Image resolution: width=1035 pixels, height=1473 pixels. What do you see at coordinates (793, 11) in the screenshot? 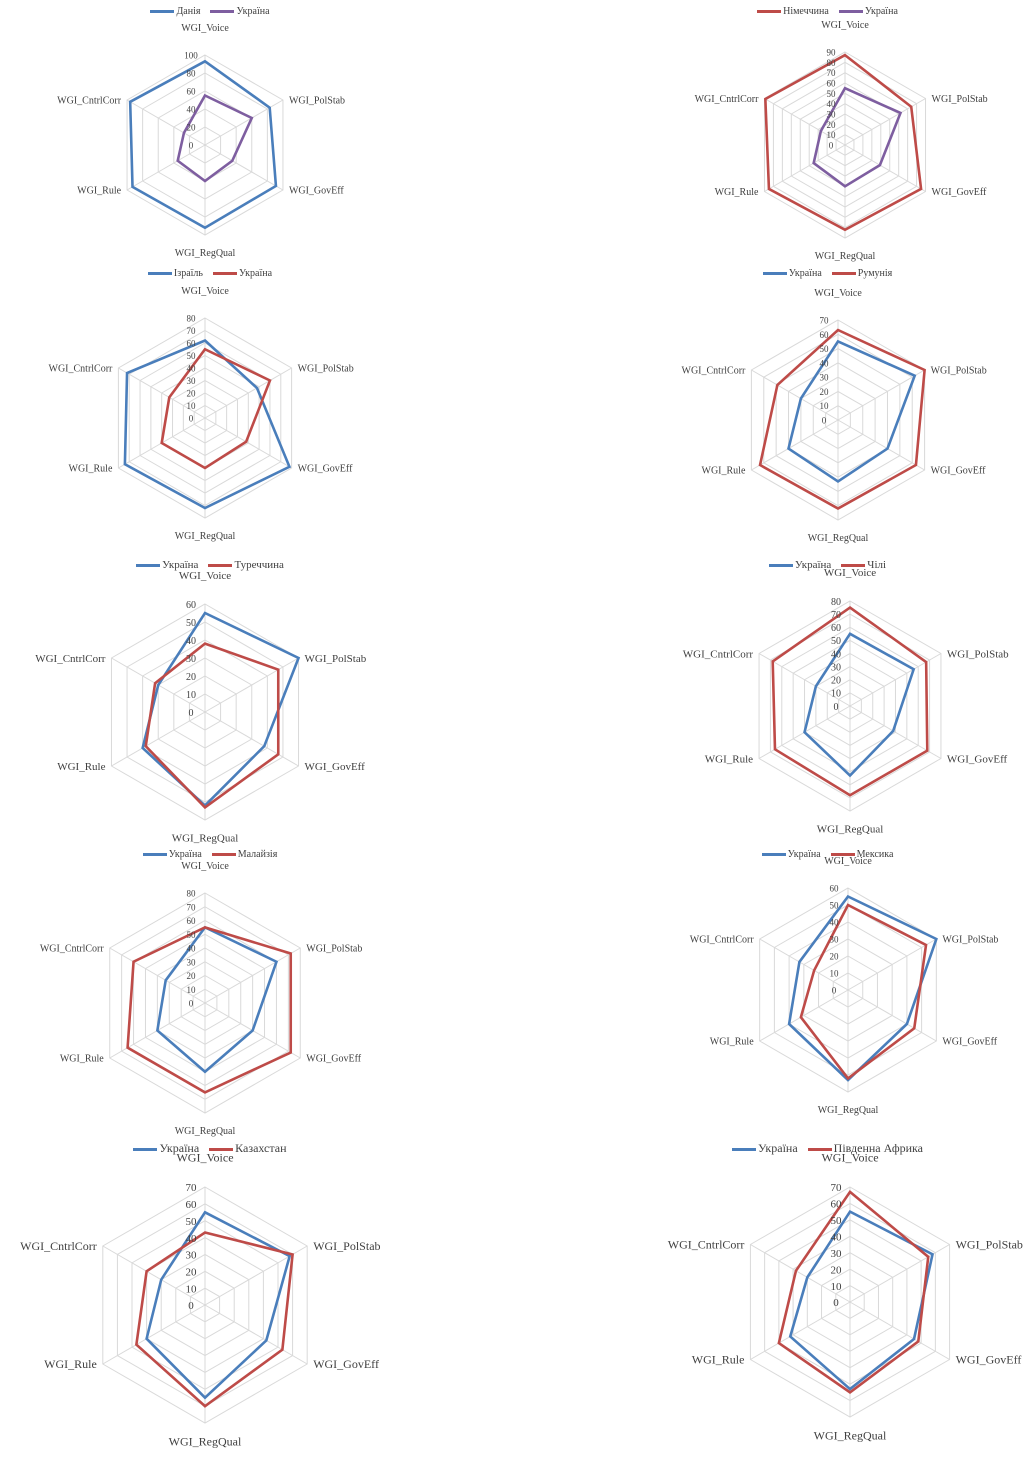
I see `legend-entry: Німеччина` at bounding box center [793, 11].